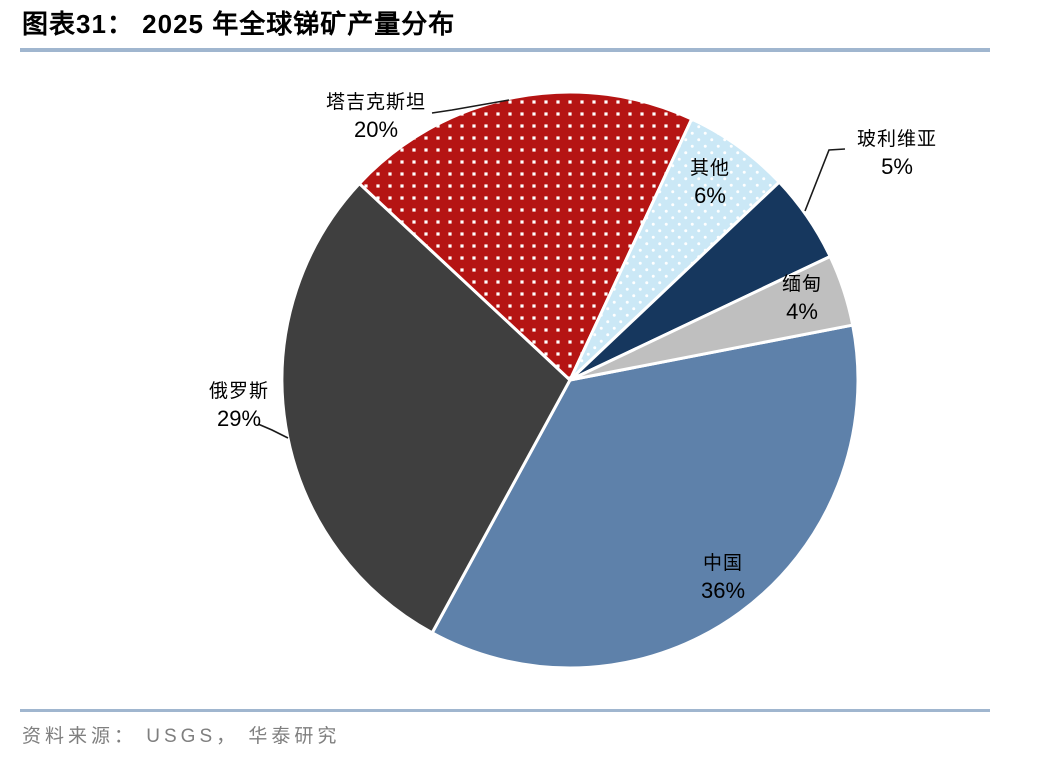 The width and height of the screenshot is (1048, 764). What do you see at coordinates (273, 431) in the screenshot?
I see `leader-line-russia` at bounding box center [273, 431].